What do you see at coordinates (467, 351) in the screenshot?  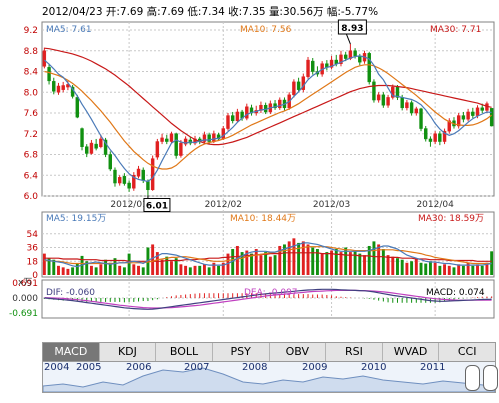 I see `tab-cci: CCI` at bounding box center [467, 351].